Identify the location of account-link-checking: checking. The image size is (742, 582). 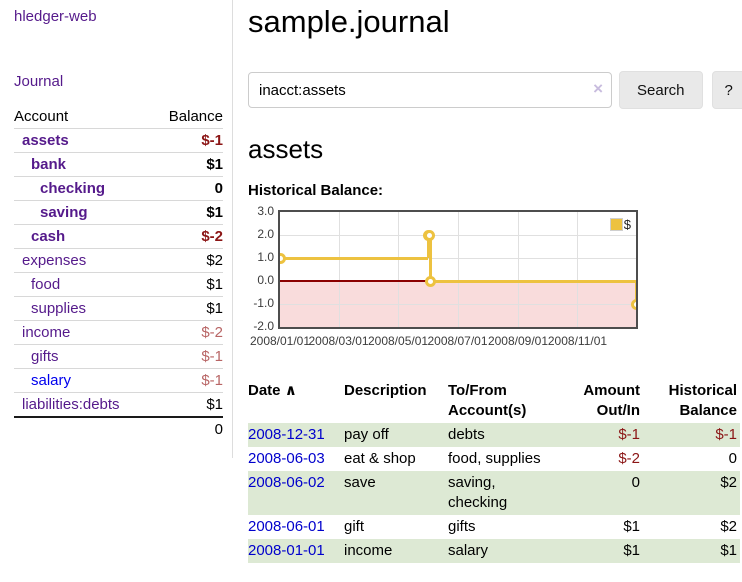
(73, 188).